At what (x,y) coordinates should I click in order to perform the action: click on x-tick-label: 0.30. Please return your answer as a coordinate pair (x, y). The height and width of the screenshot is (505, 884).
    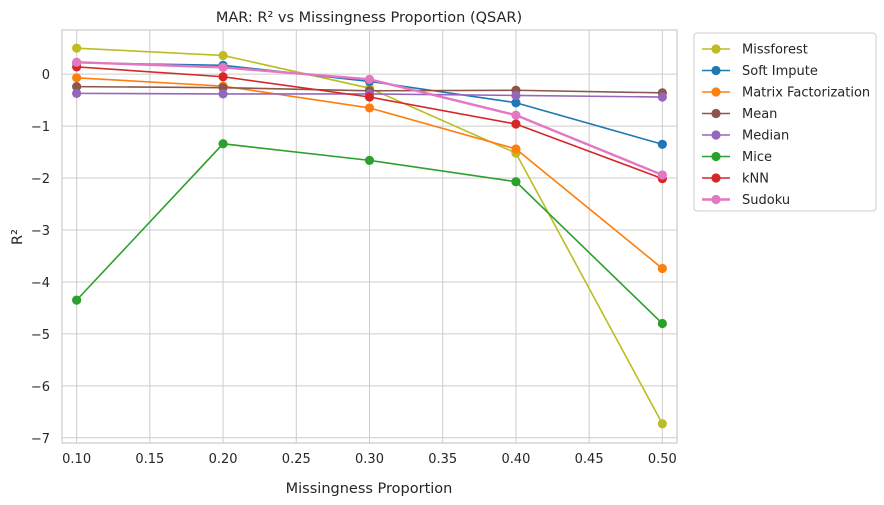
    Looking at the image, I should click on (369, 459).